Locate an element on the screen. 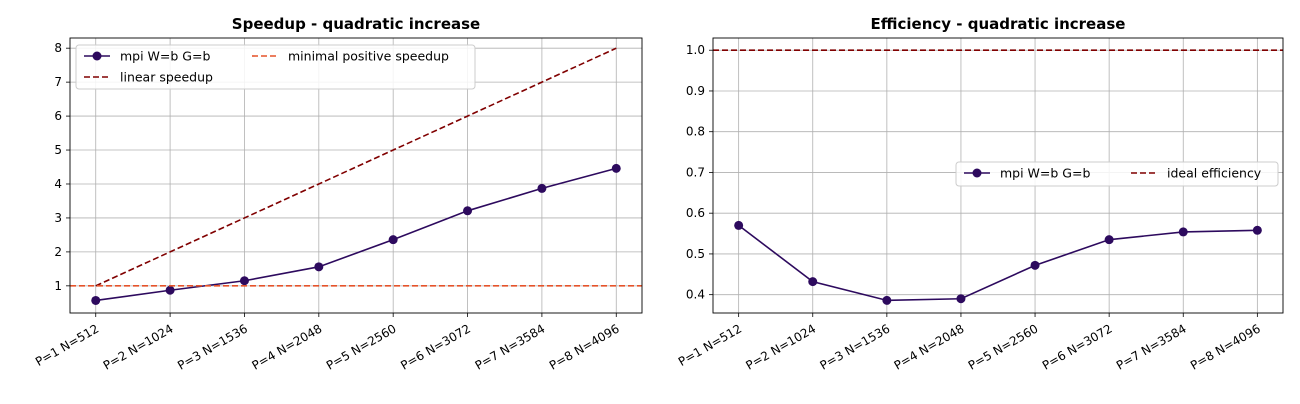  y-tick-label: 1 is located at coordinates (58, 286).